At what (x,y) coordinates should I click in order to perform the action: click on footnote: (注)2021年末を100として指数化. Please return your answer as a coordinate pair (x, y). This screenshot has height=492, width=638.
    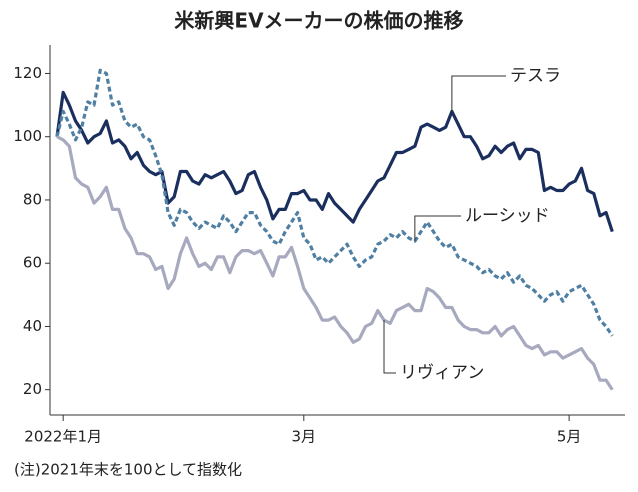
    Looking at the image, I should click on (128, 470).